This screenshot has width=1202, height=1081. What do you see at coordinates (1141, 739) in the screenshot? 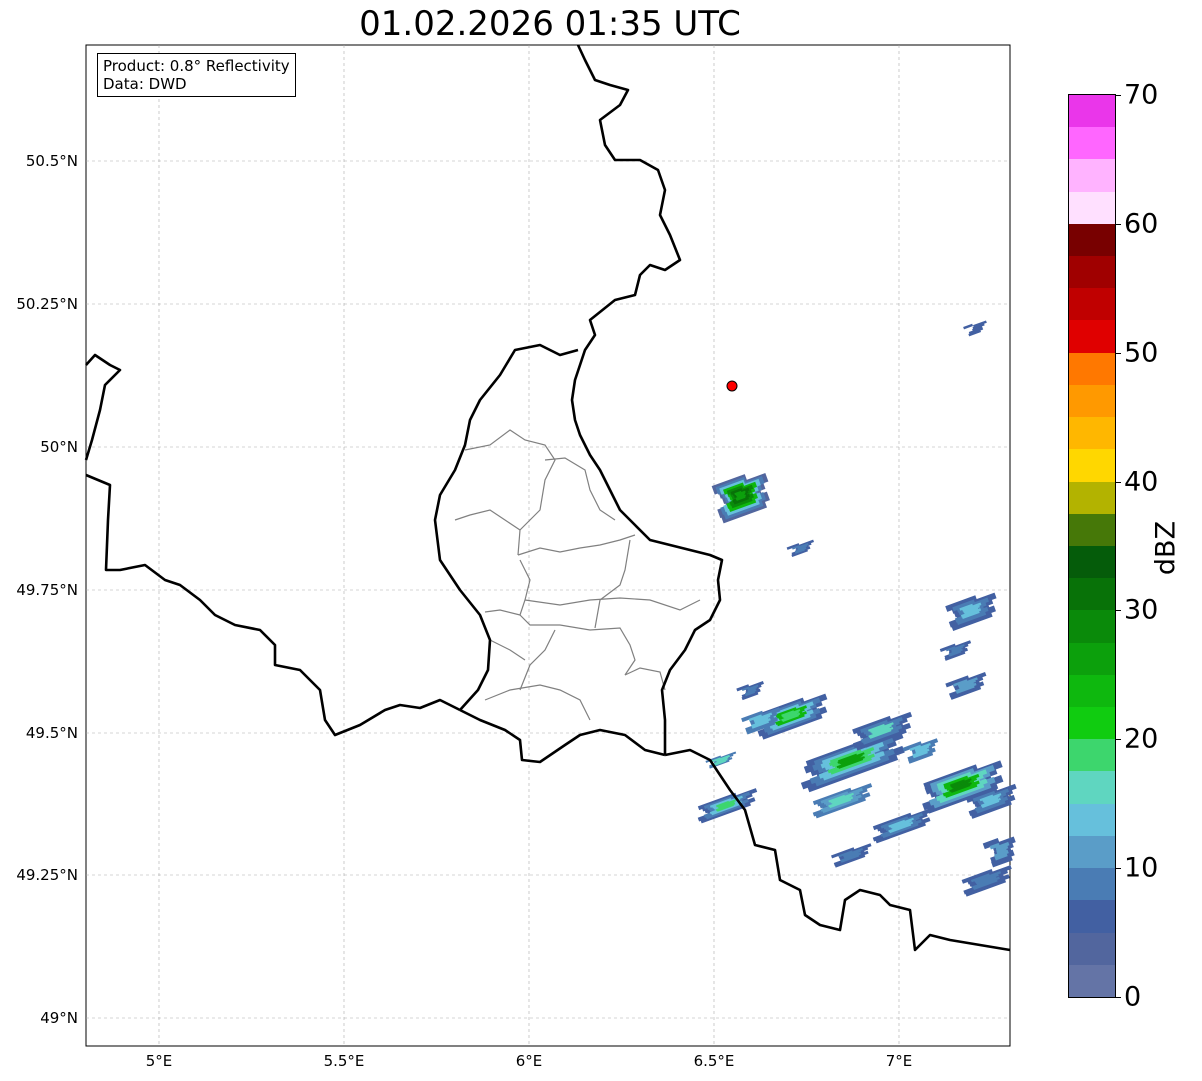
I see `colorbar-tick-label: 20` at bounding box center [1141, 739].